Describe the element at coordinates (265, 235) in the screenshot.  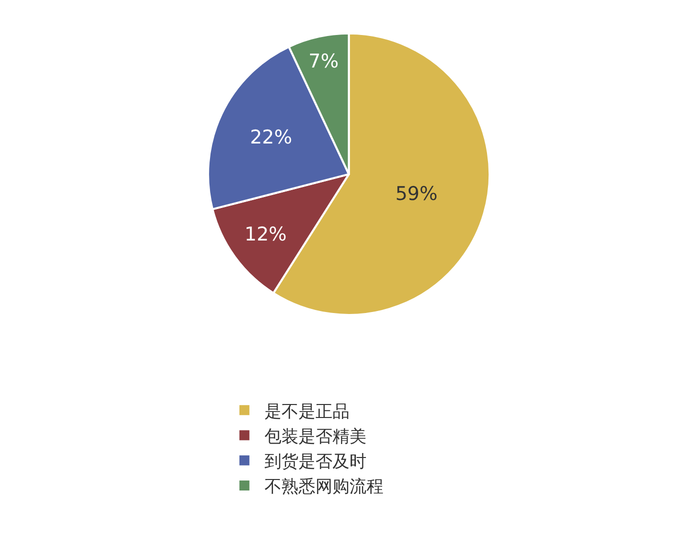
I see `data-label: 12%` at that location.